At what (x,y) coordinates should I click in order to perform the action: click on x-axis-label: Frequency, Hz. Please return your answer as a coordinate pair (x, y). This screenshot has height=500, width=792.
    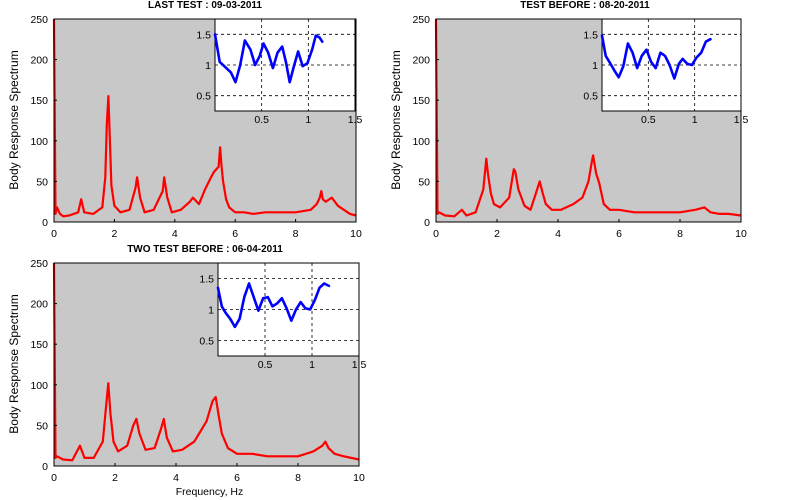
    Looking at the image, I should click on (210, 492).